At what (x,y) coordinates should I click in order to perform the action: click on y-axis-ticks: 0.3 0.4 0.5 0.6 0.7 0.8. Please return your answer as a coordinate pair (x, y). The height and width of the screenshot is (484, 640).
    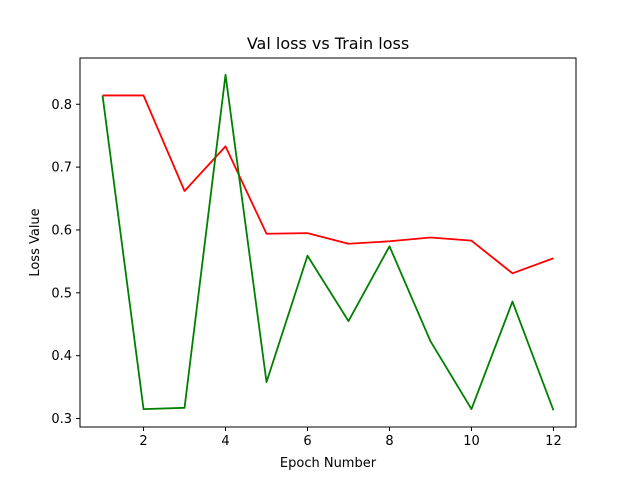
    Looking at the image, I should click on (65, 262).